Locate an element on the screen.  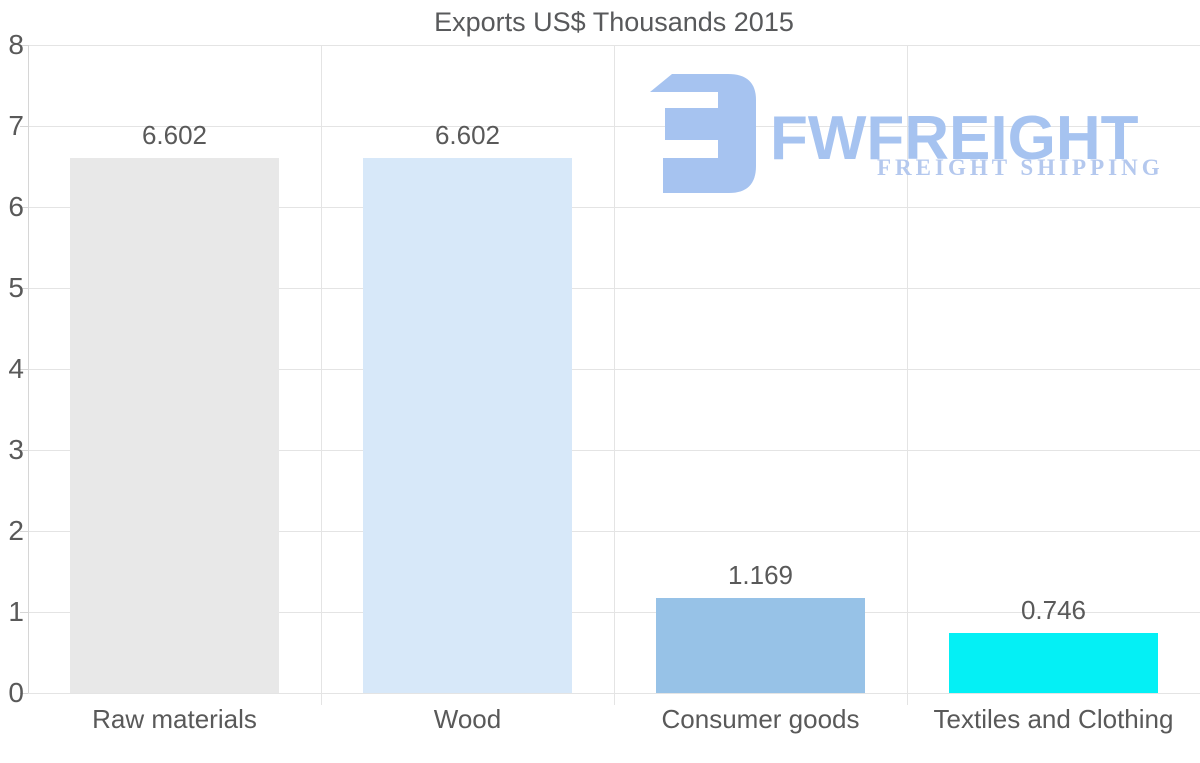
bar-value-wood: 6.602 is located at coordinates (467, 135).